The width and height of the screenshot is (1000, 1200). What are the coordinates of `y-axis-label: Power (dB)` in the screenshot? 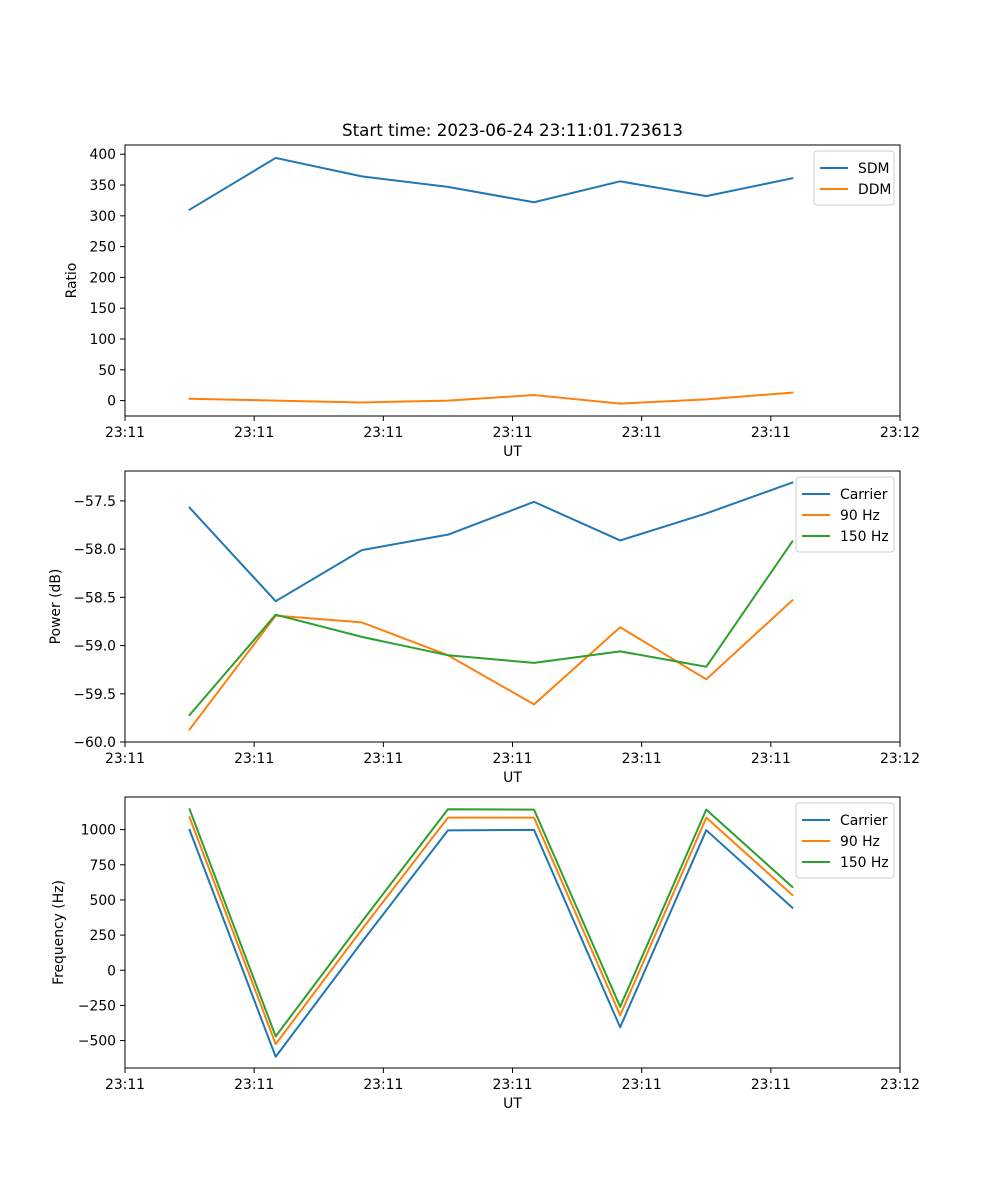 It's located at (56, 607).